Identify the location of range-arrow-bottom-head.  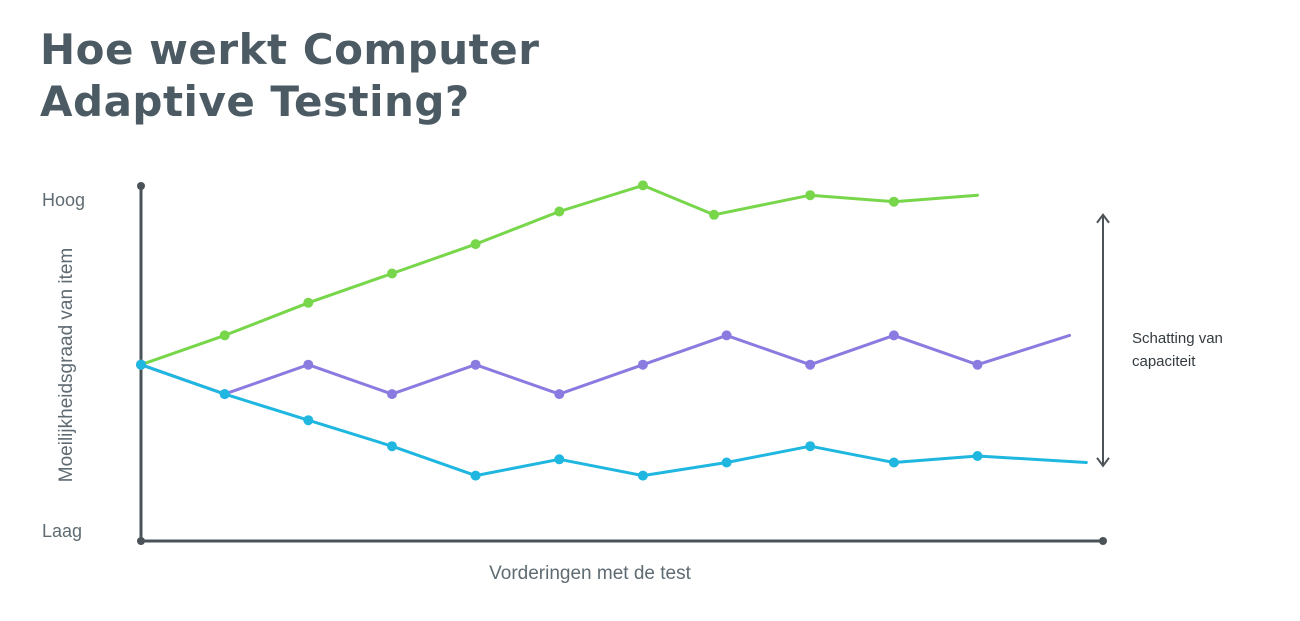
(1103, 462).